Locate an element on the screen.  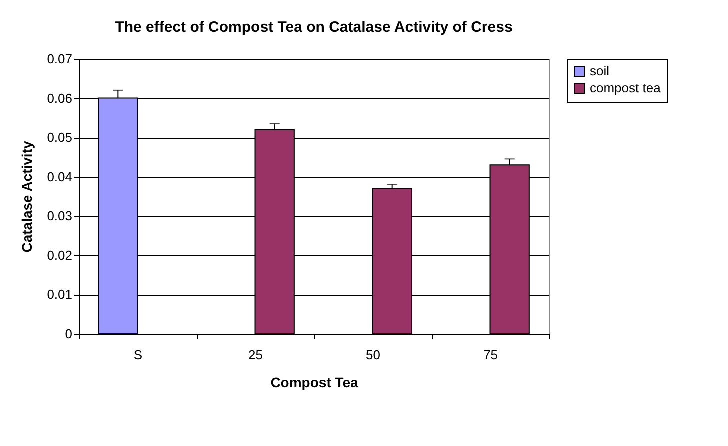
y-tick-label: 0.04 is located at coordinates (59, 176).